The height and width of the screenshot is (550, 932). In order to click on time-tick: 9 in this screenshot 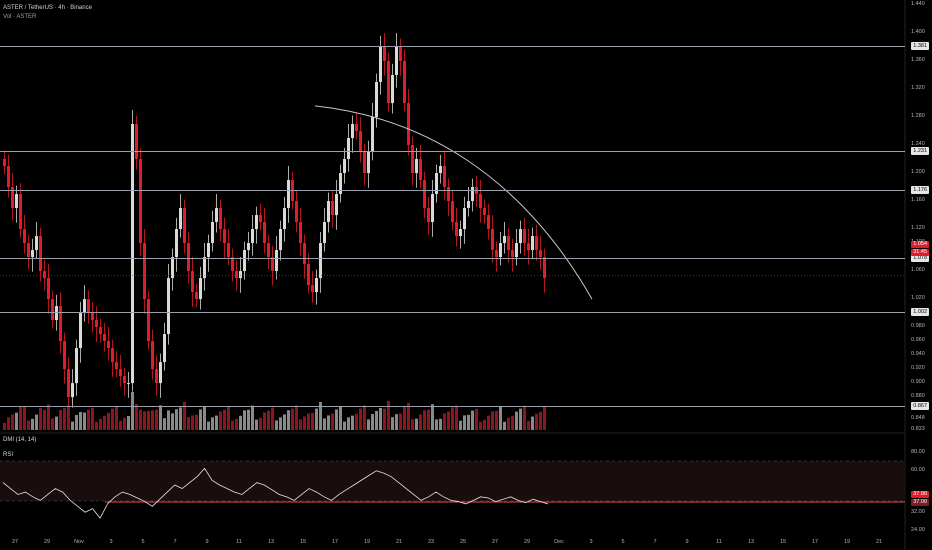, I will do `click(207, 542)`.